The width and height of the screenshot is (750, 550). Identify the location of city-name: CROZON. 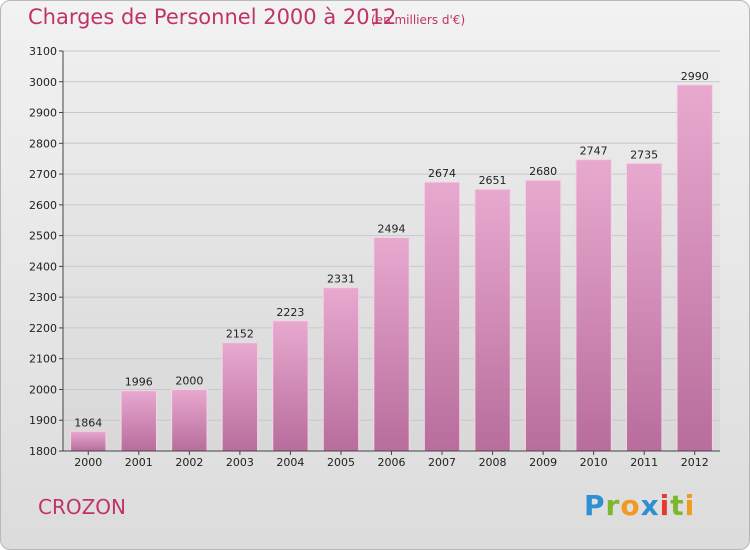
(82, 507).